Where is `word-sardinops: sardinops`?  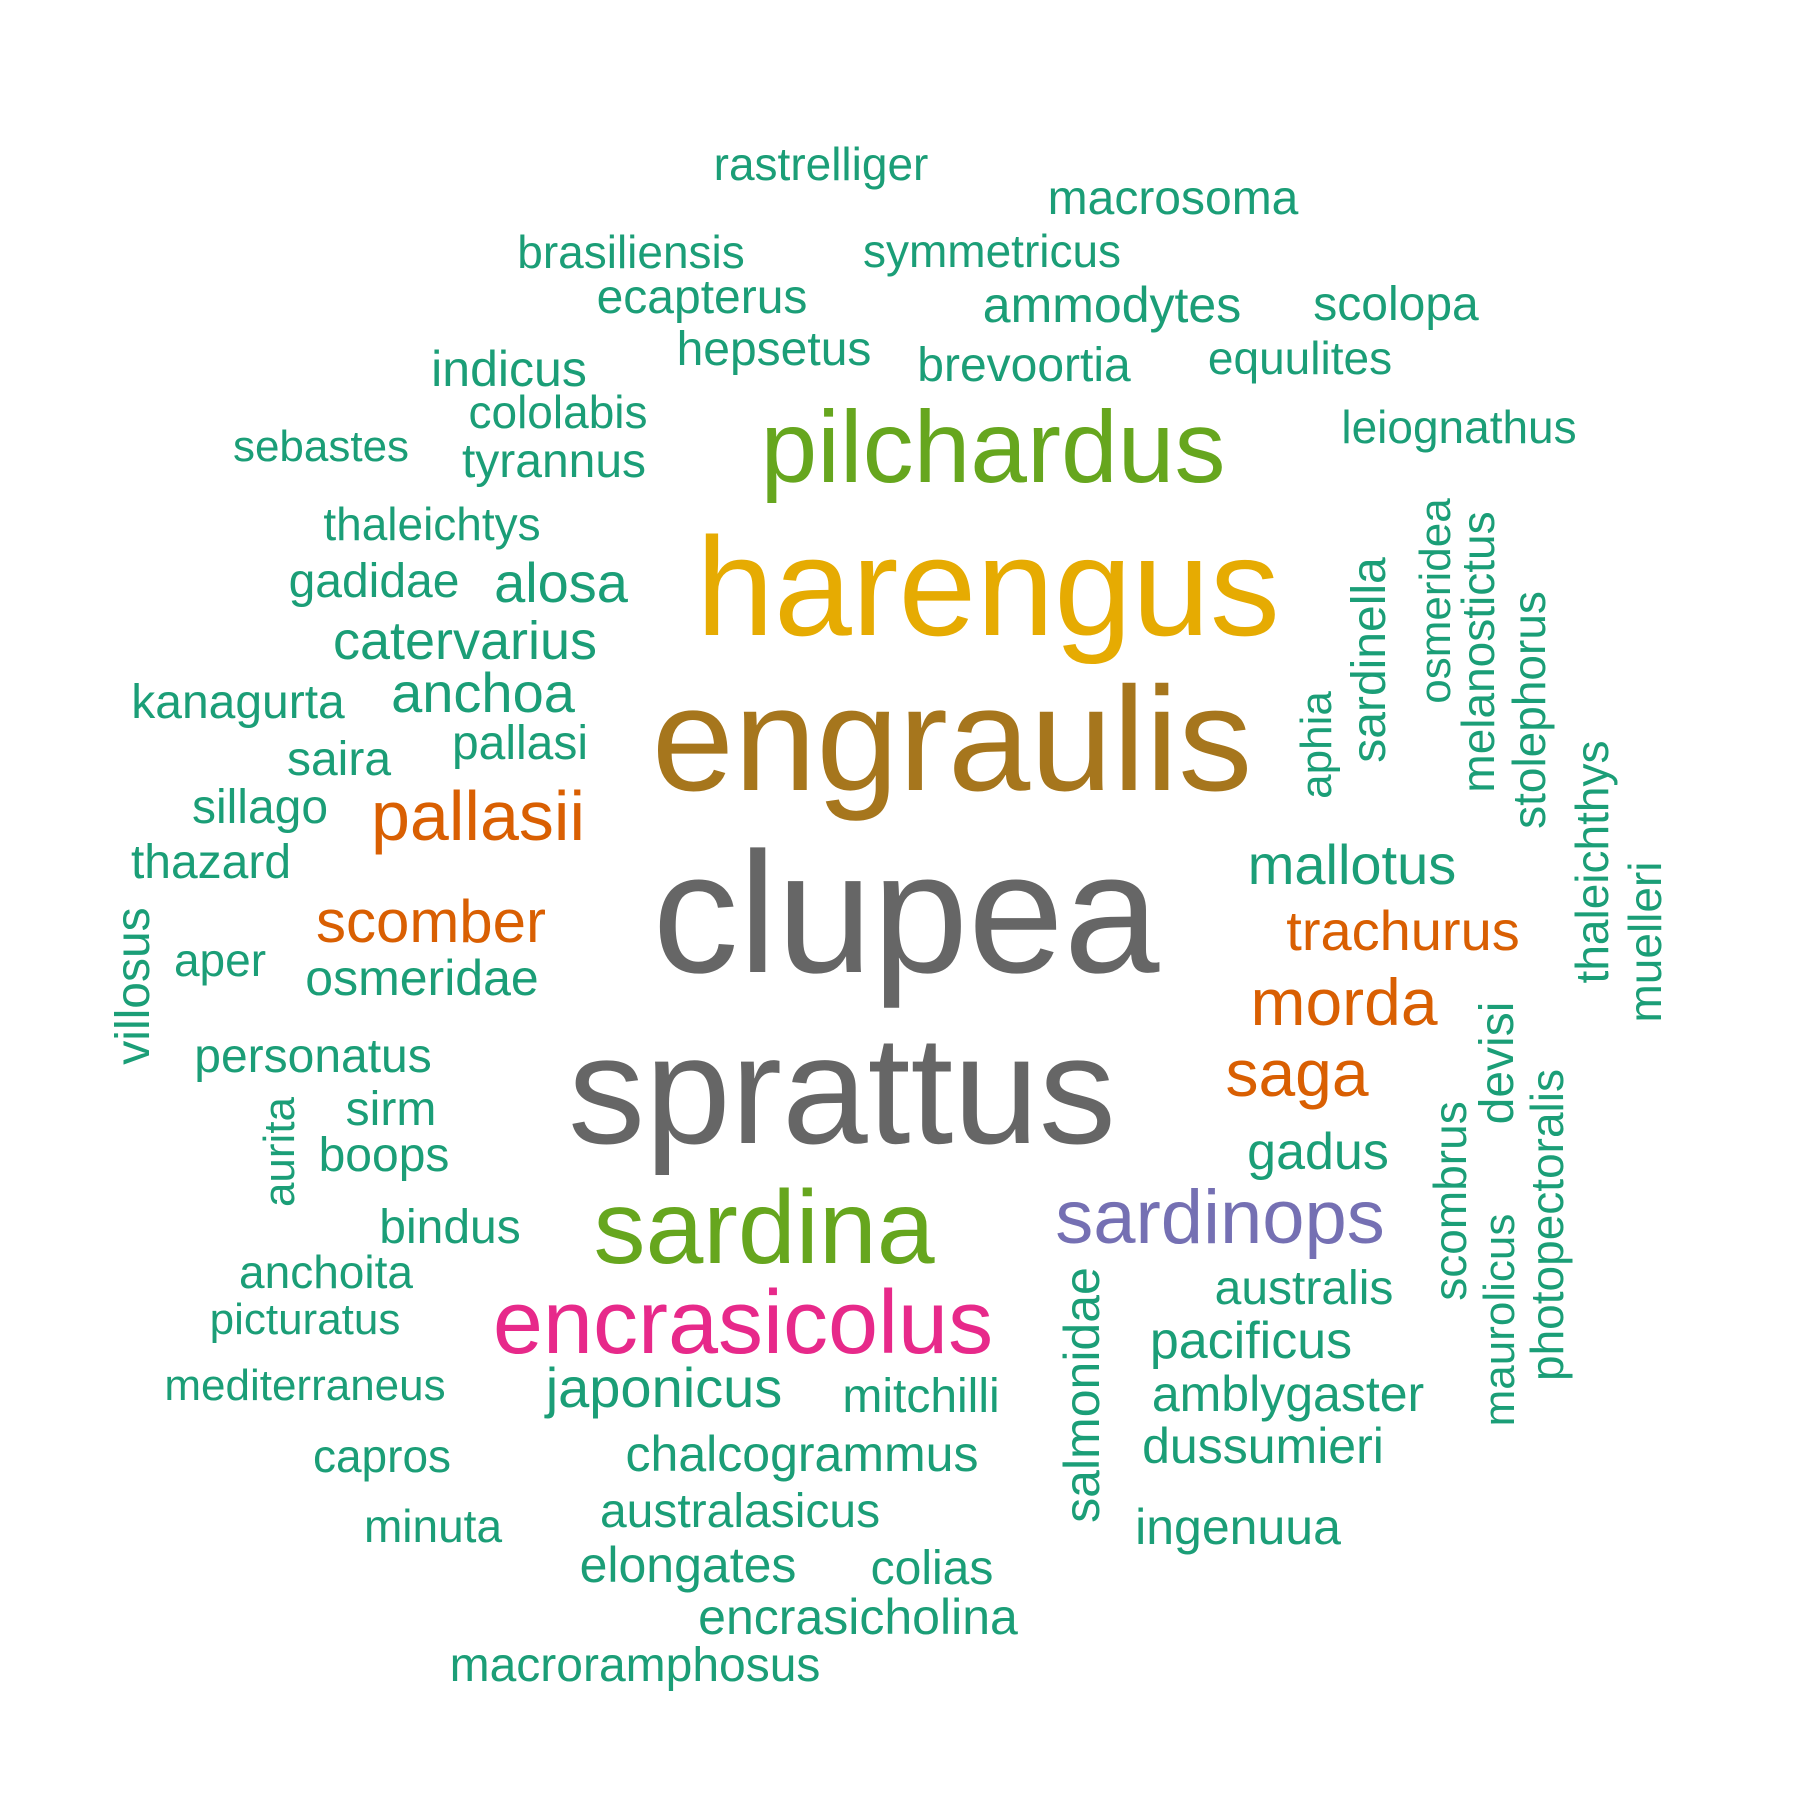
word-sardinops: sardinops is located at coordinates (1220, 1217).